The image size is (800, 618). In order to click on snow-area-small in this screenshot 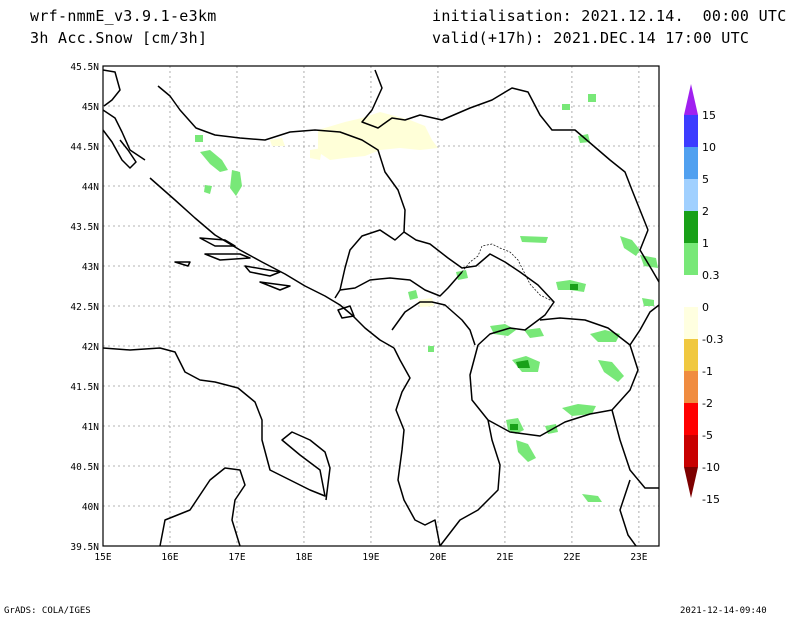, I will do `click(316, 154)`.